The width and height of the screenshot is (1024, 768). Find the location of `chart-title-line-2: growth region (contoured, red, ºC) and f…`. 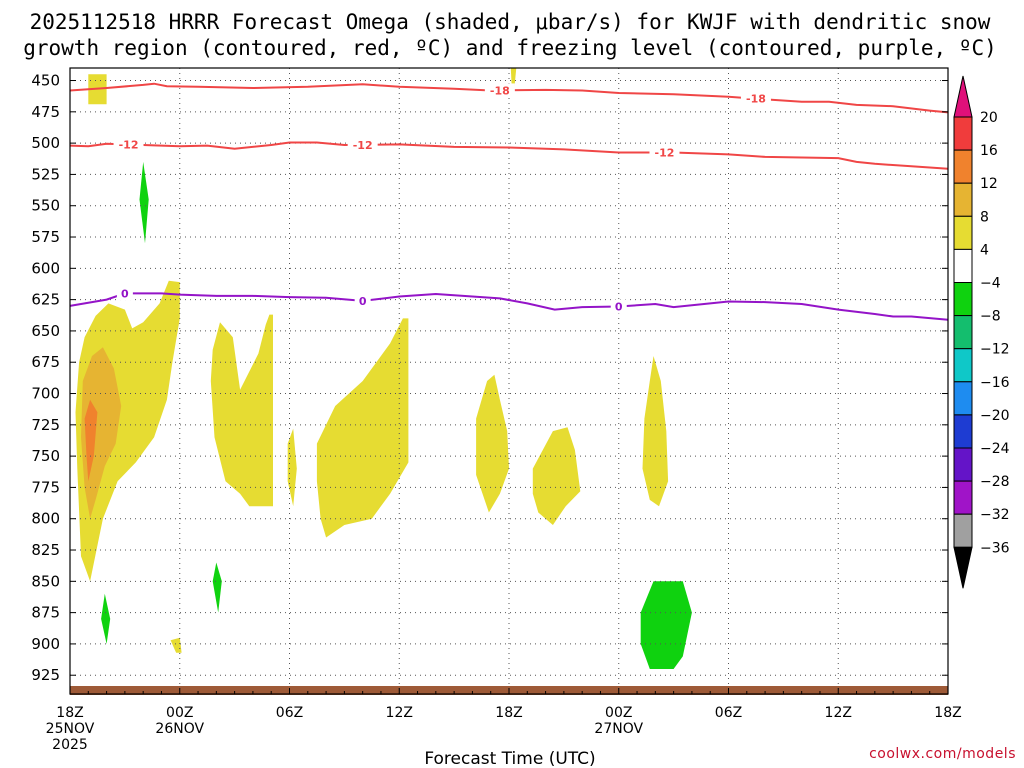

chart-title-line-2: growth region (contoured, red, ºC) and f… is located at coordinates (510, 48).